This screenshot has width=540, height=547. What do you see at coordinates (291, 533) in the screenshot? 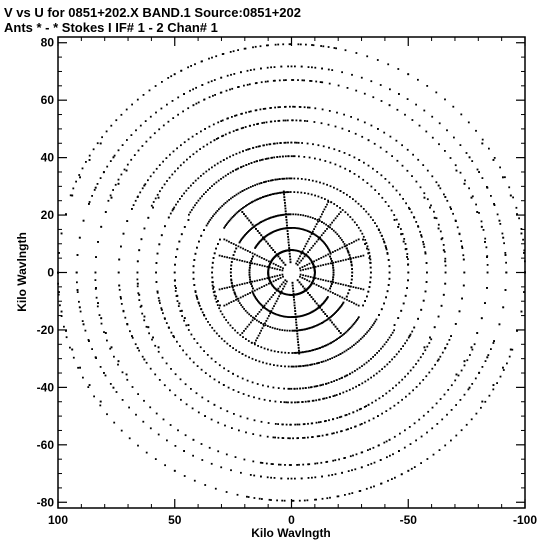
I see `x-axis-label: Kilo Wavlngth` at bounding box center [291, 533].